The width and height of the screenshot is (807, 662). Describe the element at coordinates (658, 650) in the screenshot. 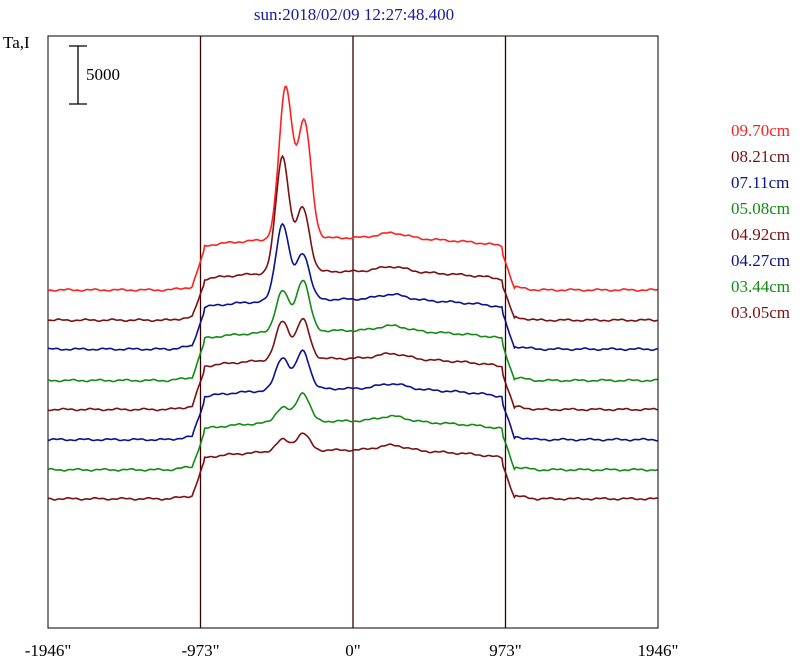

I see `x-tick-label-4: 1946"` at that location.